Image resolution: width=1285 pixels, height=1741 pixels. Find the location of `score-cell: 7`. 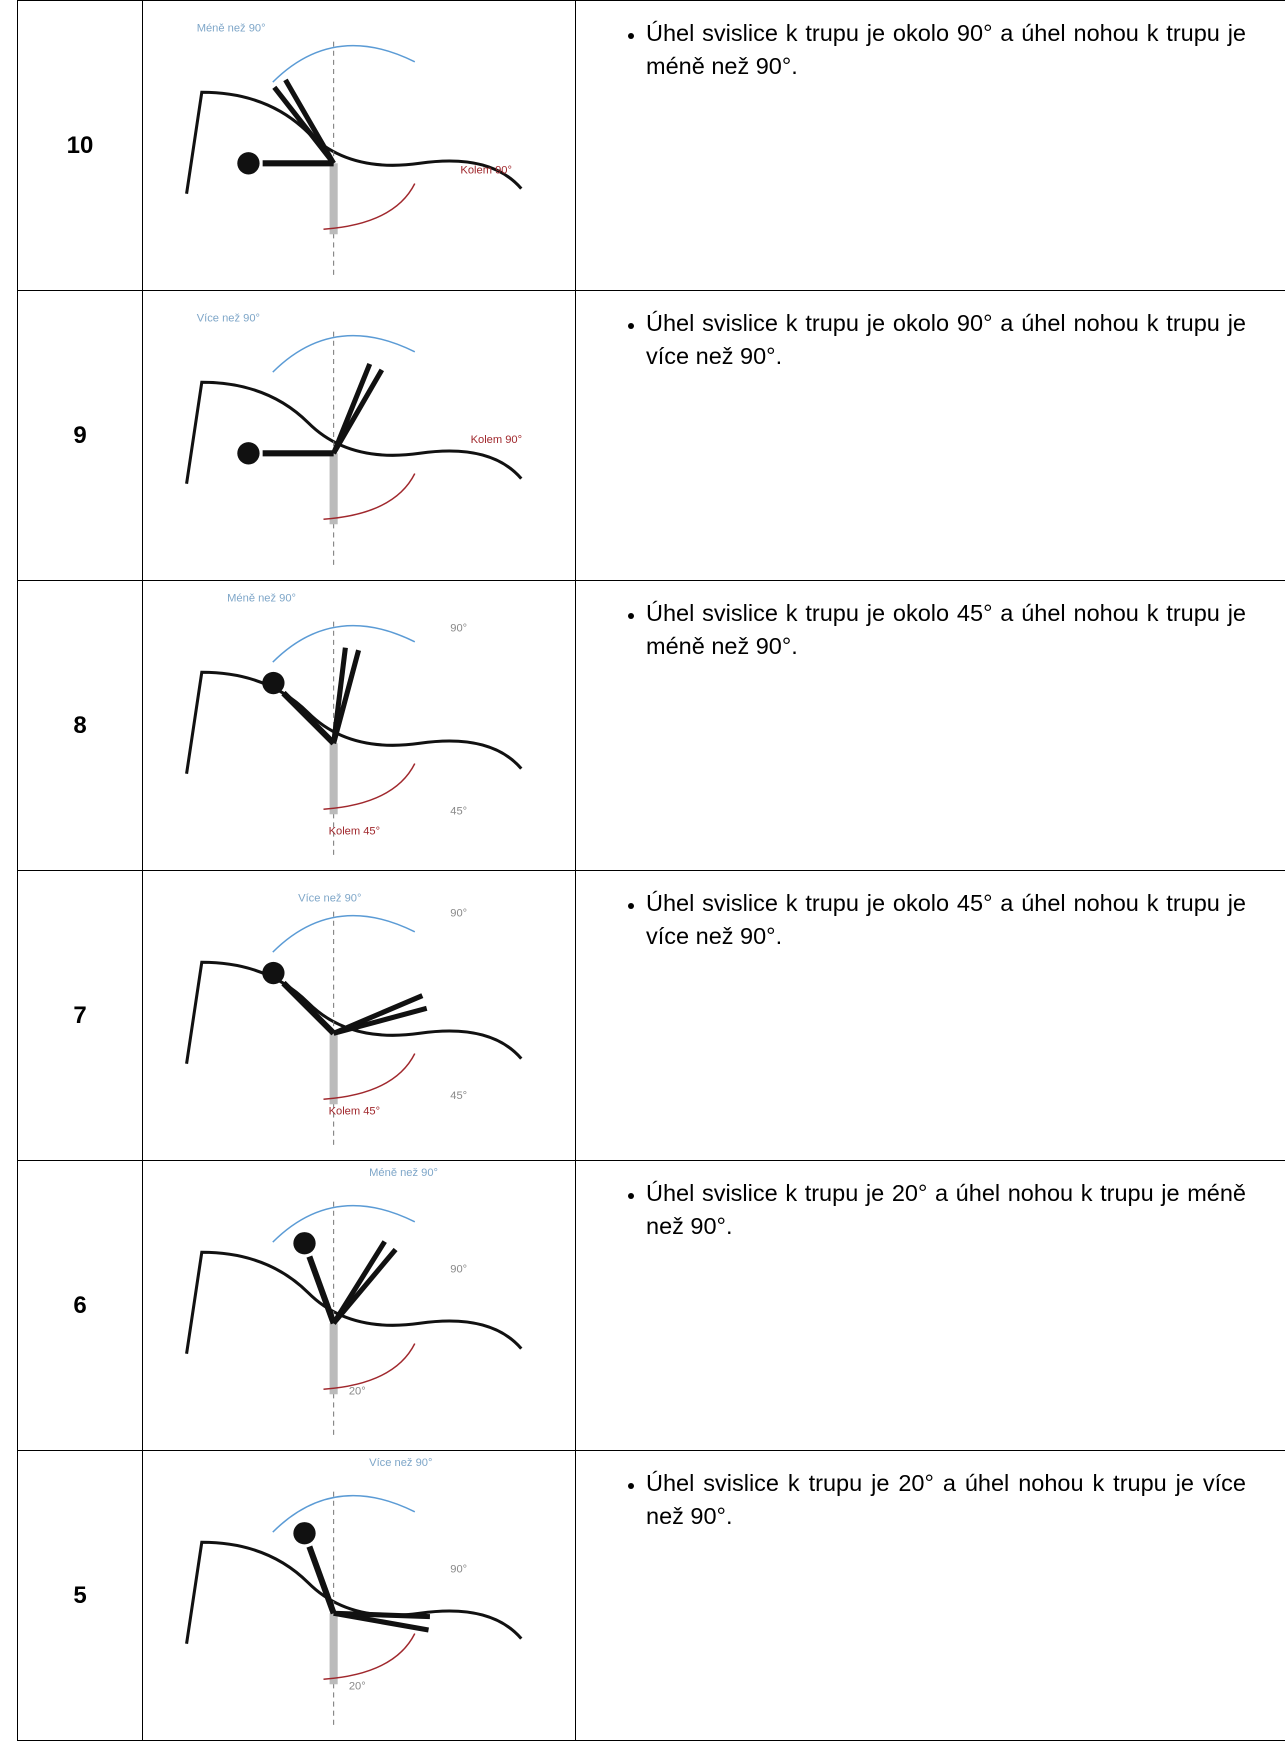

score-cell: 7 is located at coordinates (80, 1016).